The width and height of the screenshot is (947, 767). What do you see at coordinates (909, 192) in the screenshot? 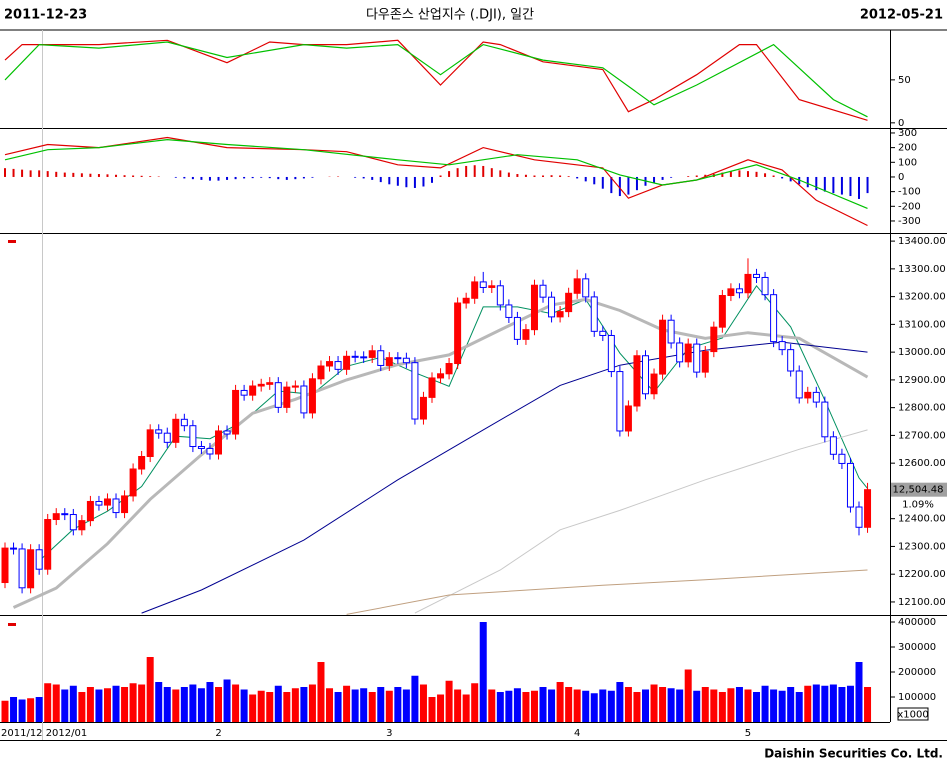
I see `y-tick-label: -100` at bounding box center [909, 192].